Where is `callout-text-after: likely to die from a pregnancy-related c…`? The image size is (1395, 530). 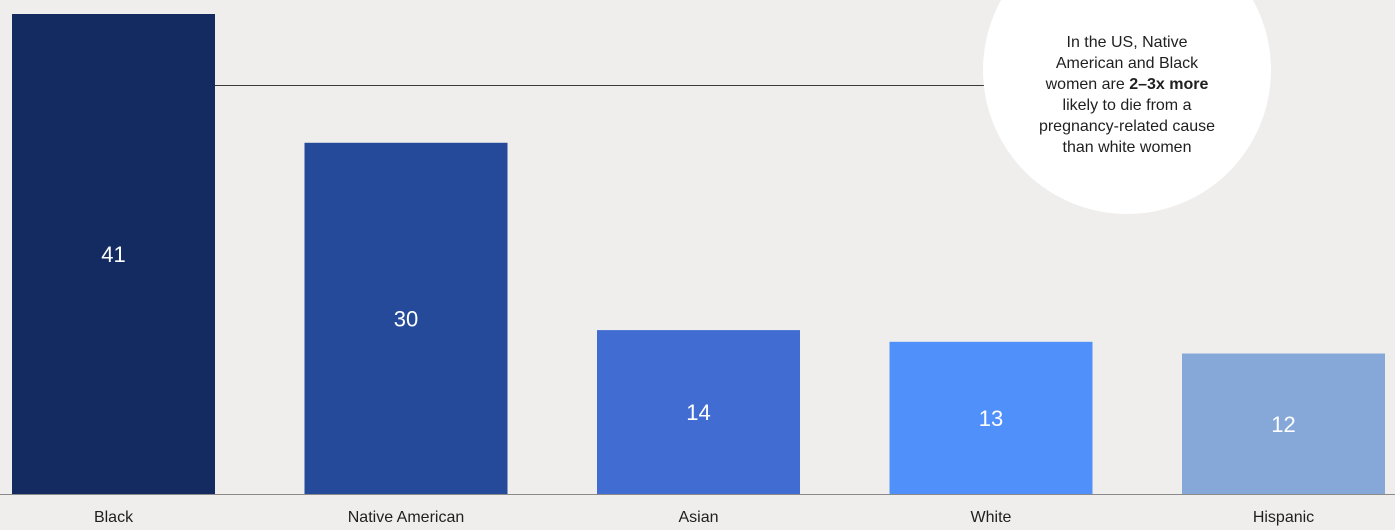
callout-text-after: likely to die from a pregnancy-related c… is located at coordinates (1127, 126).